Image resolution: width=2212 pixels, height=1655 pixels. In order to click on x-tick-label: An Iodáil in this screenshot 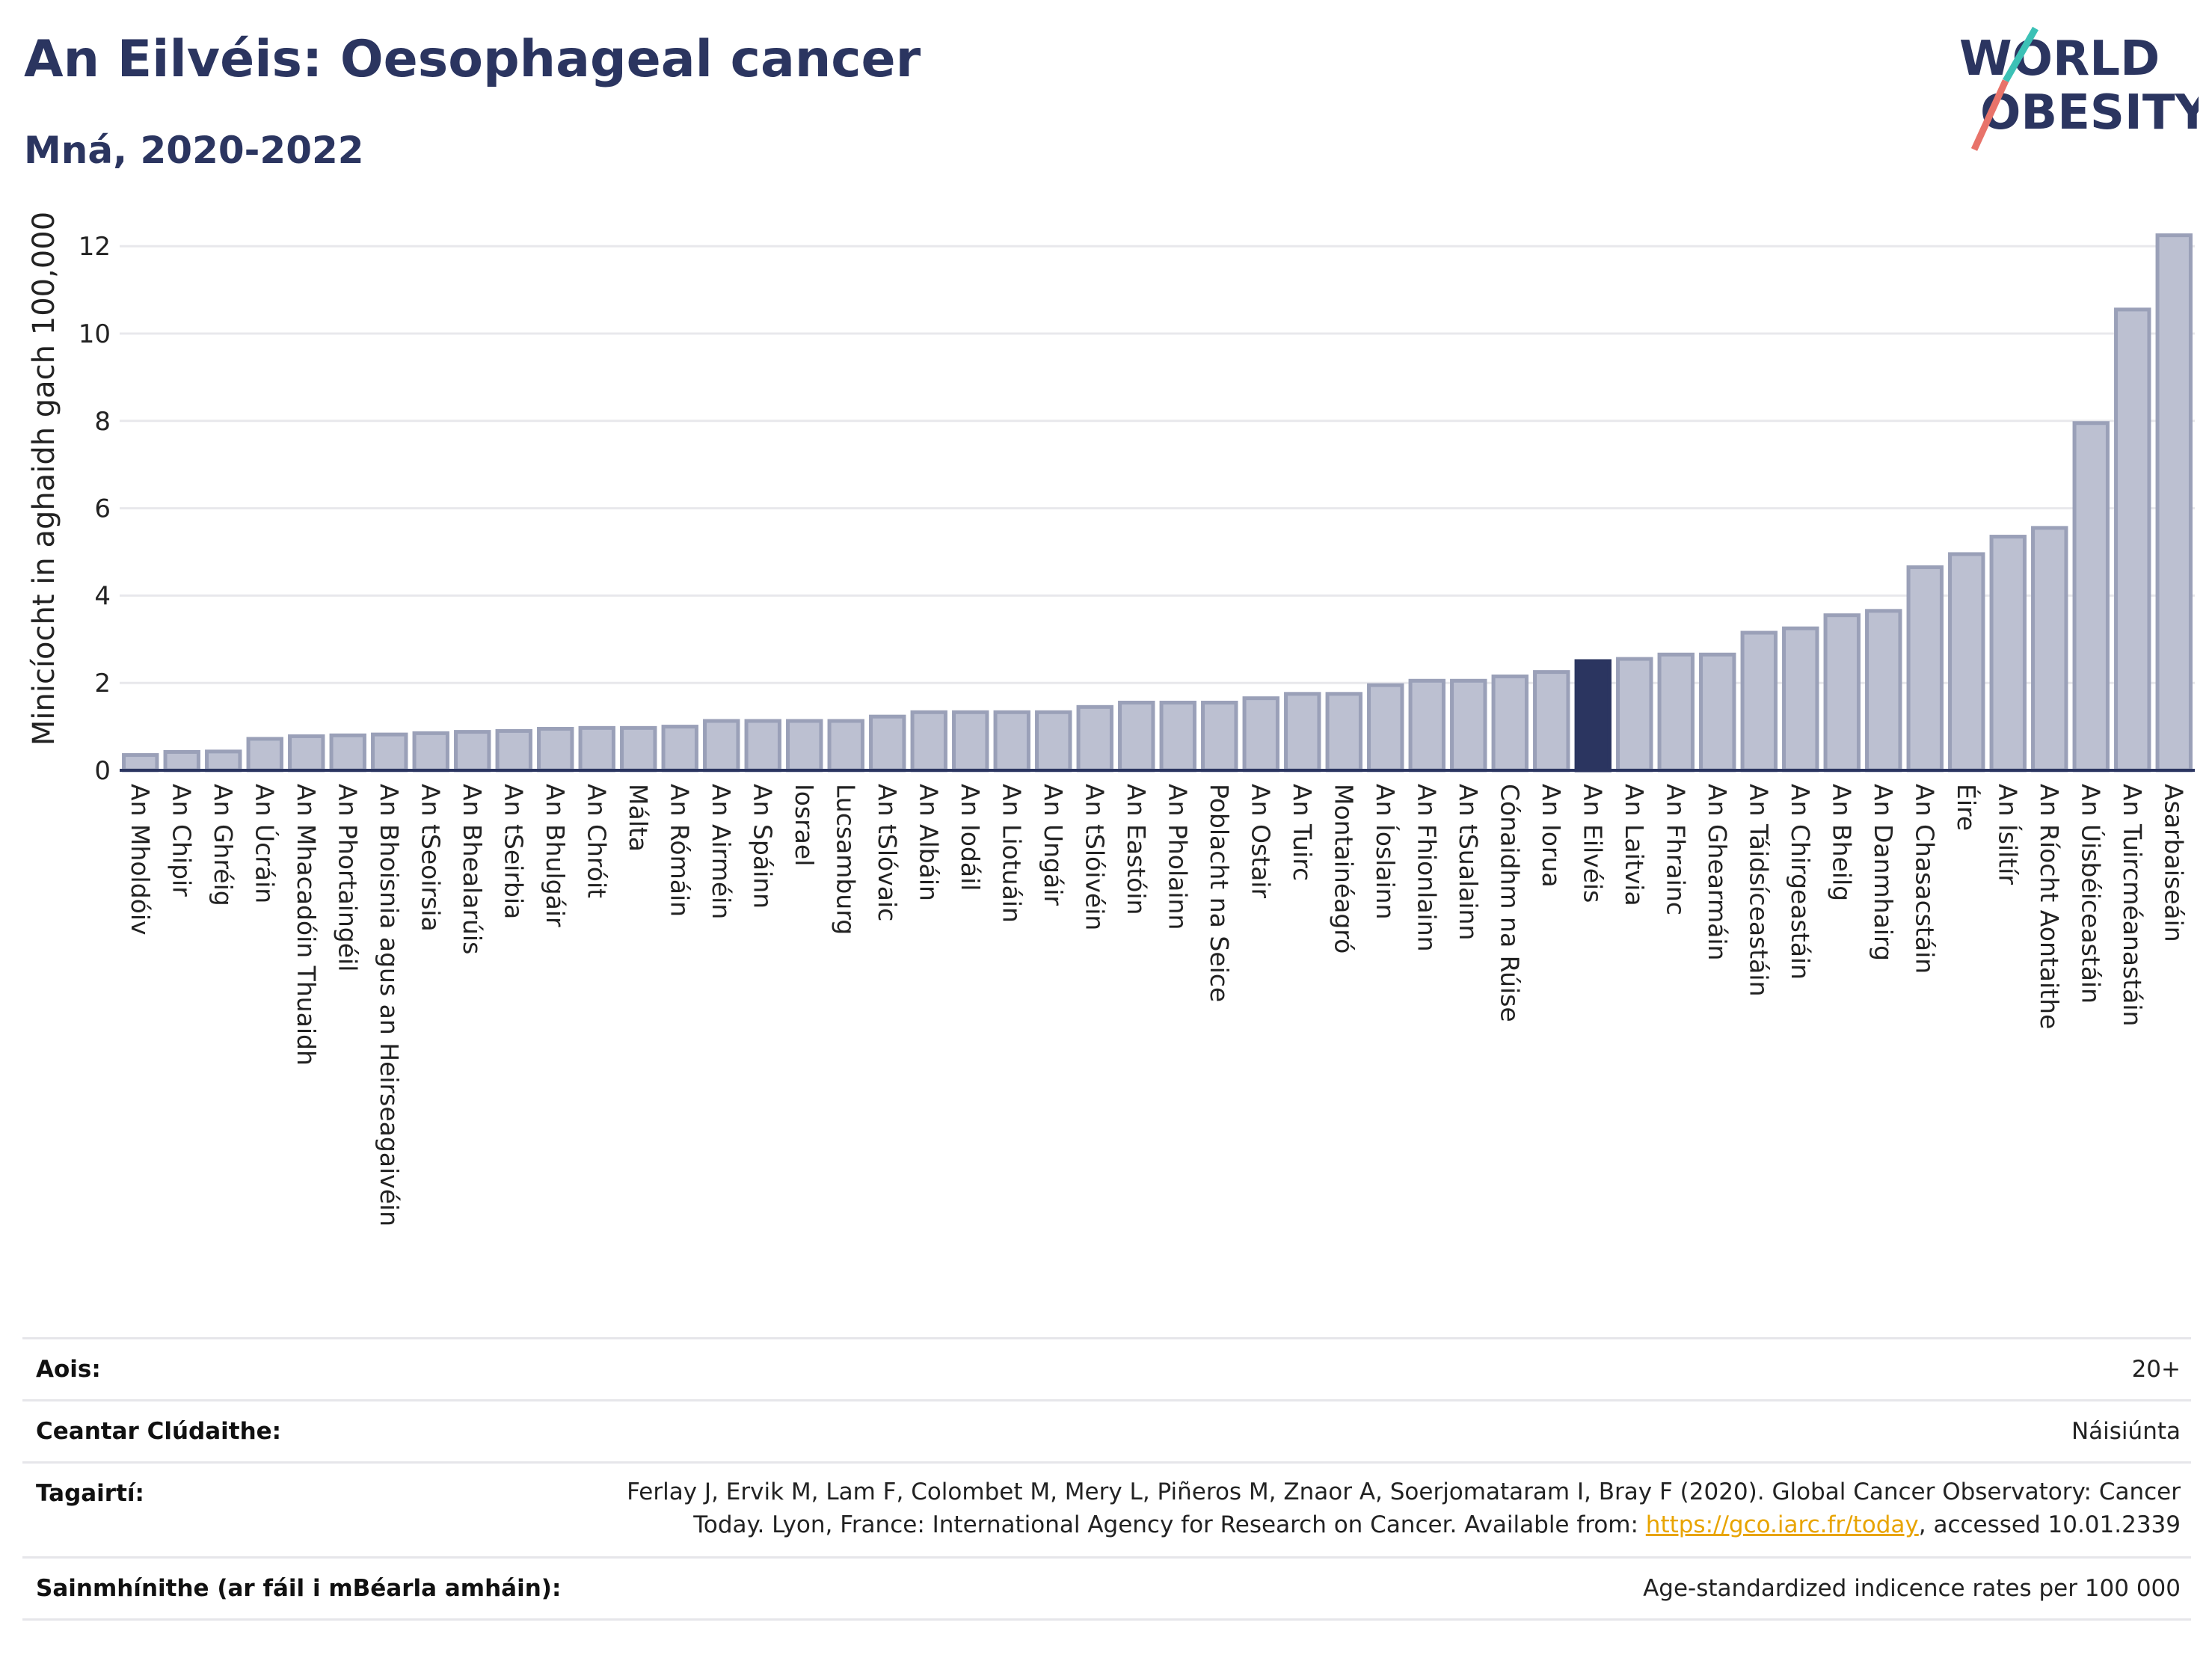, I will do `click(970, 837)`.